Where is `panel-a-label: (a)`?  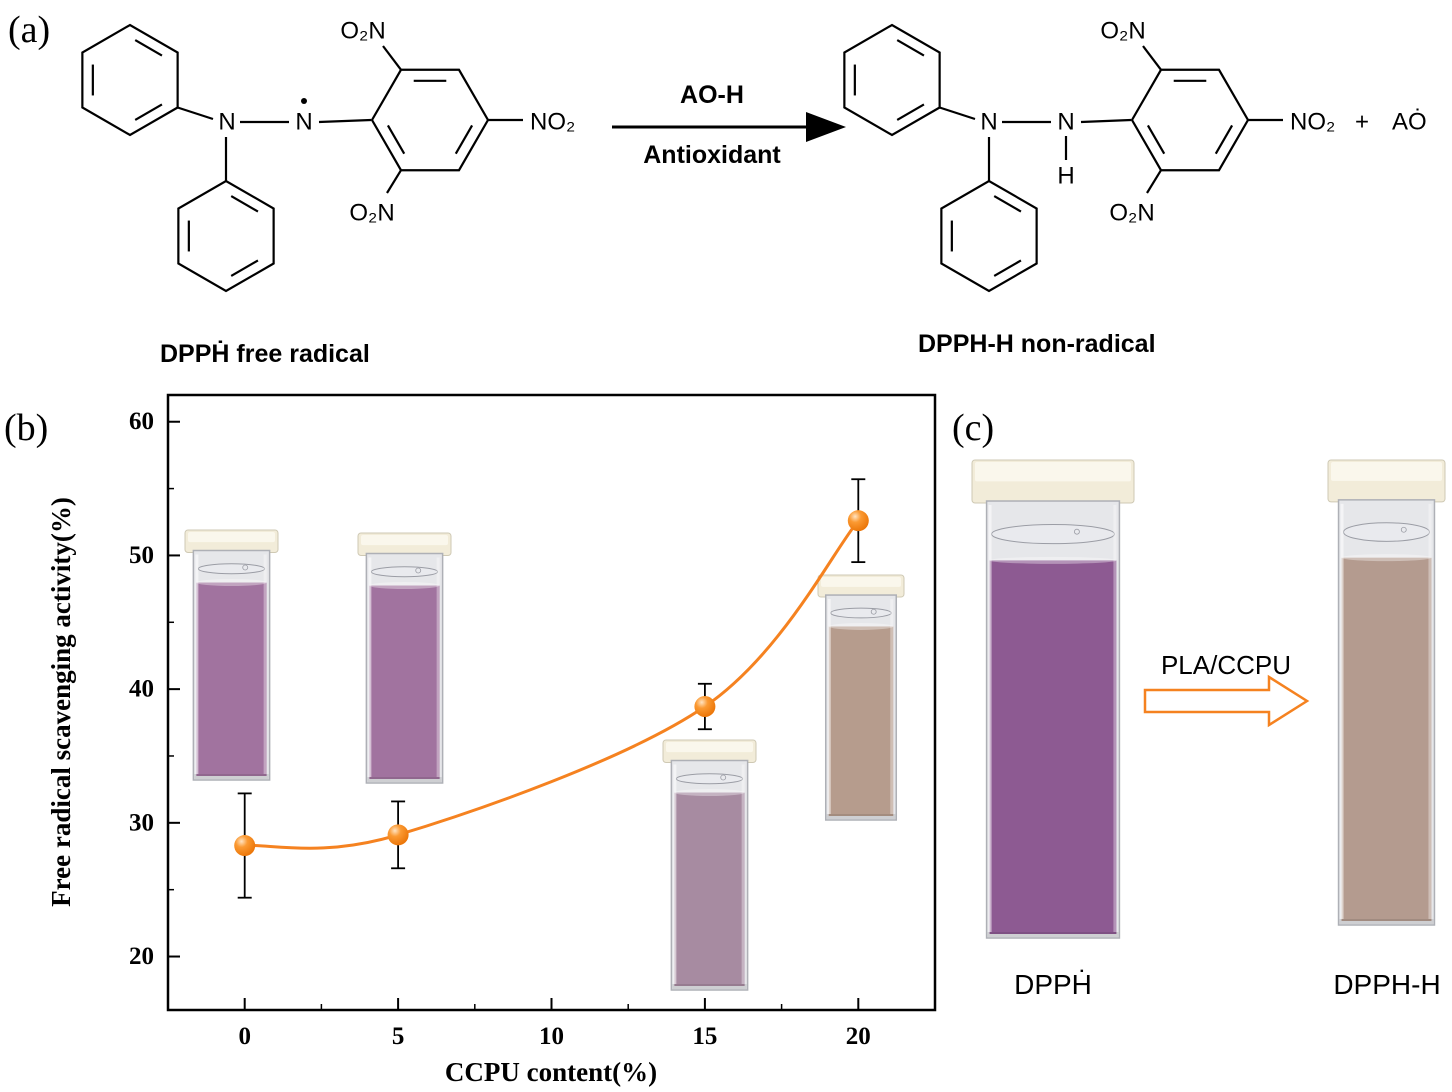
panel-a-label: (a) is located at coordinates (29, 30).